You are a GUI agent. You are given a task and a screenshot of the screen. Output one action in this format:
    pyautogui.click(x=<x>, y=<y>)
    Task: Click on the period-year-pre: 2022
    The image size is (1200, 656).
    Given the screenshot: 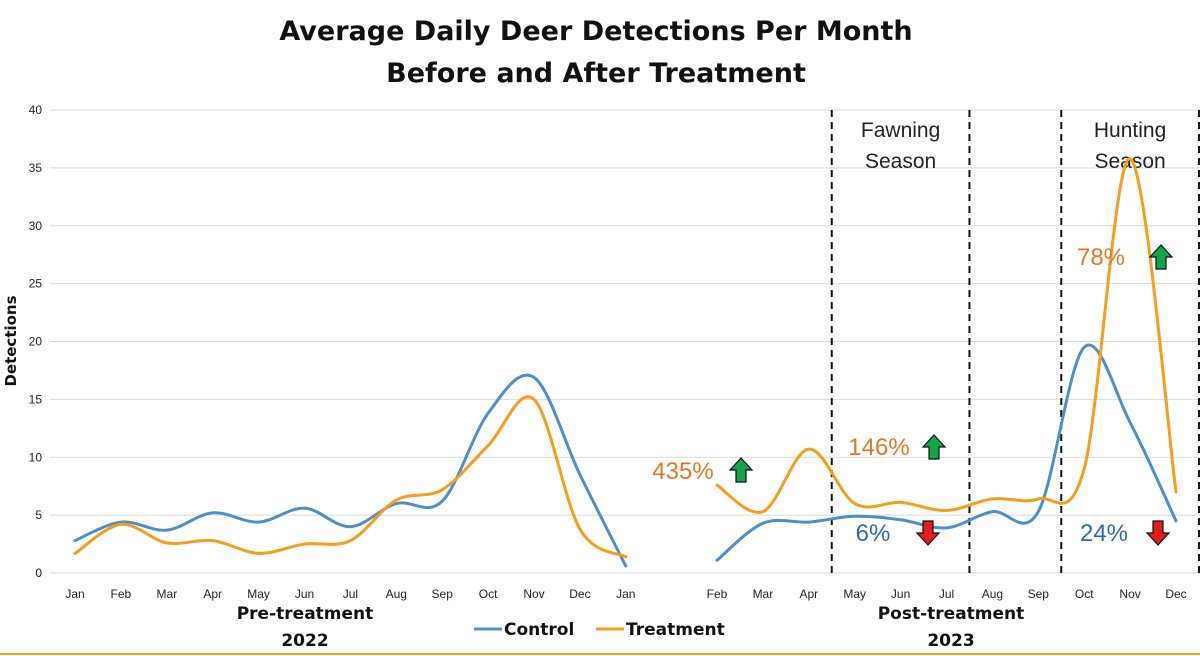 What is the action you would take?
    pyautogui.click(x=304, y=641)
    